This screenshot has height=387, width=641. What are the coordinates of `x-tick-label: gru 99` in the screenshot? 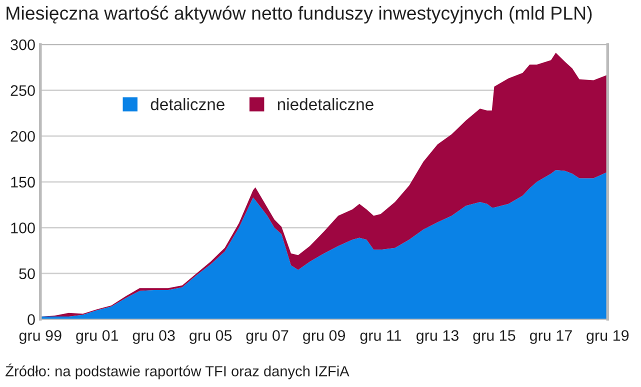 It's located at (40, 337).